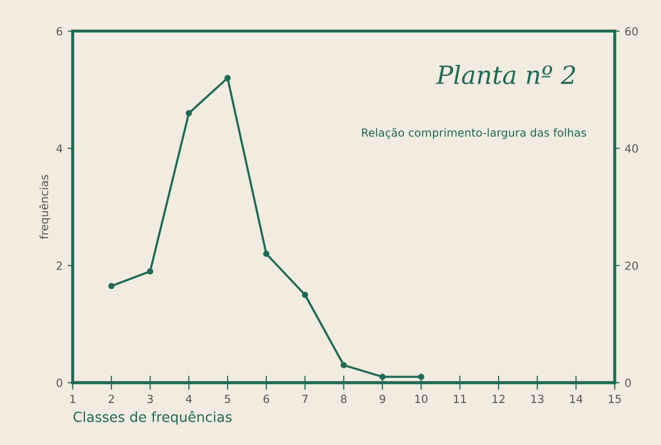 This screenshot has height=445, width=661. Describe the element at coordinates (59, 148) in the screenshot. I see `y-tick-label: 4` at that location.